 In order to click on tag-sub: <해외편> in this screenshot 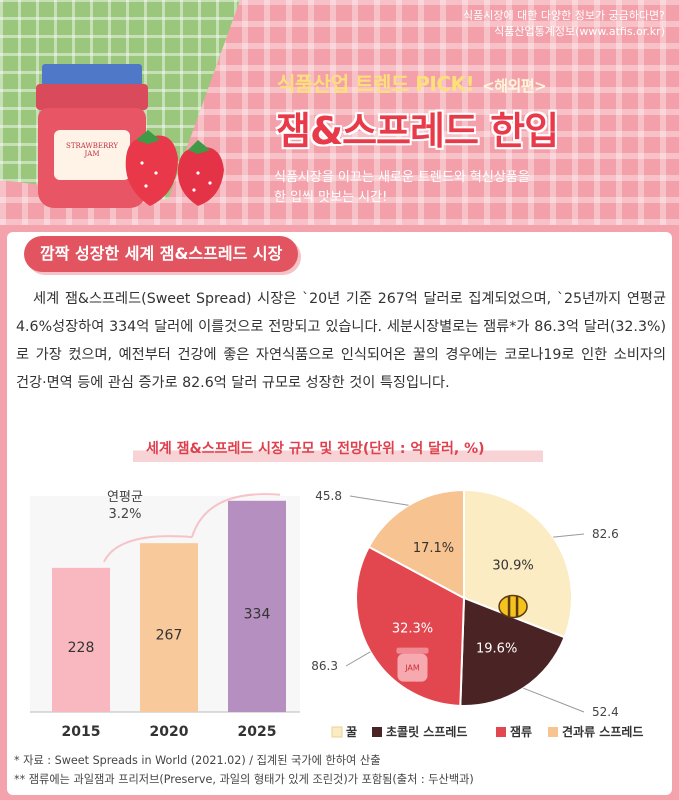, I will do `click(514, 86)`.